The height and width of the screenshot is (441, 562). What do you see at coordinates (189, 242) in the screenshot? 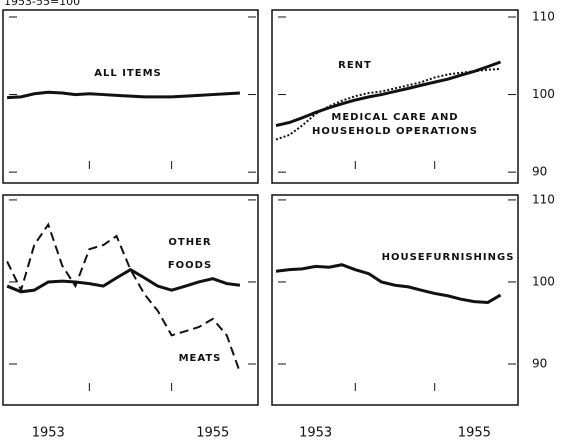
I see `series-label: OTHER` at bounding box center [189, 242].